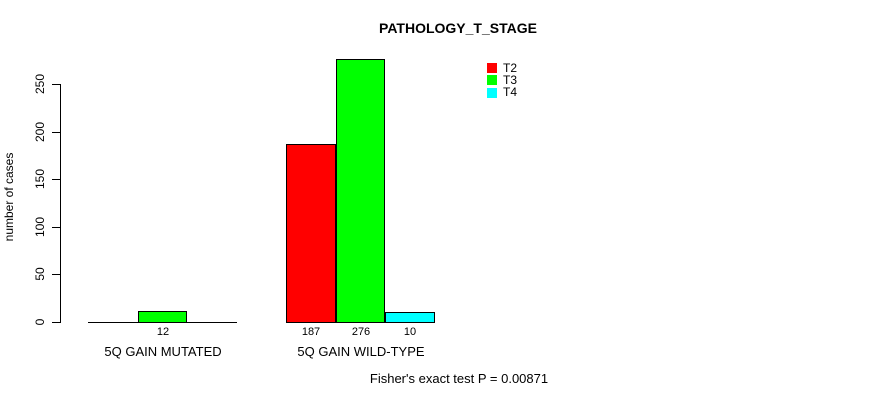  Describe the element at coordinates (492, 80) in the screenshot. I see `legend-swatch-t3` at that location.